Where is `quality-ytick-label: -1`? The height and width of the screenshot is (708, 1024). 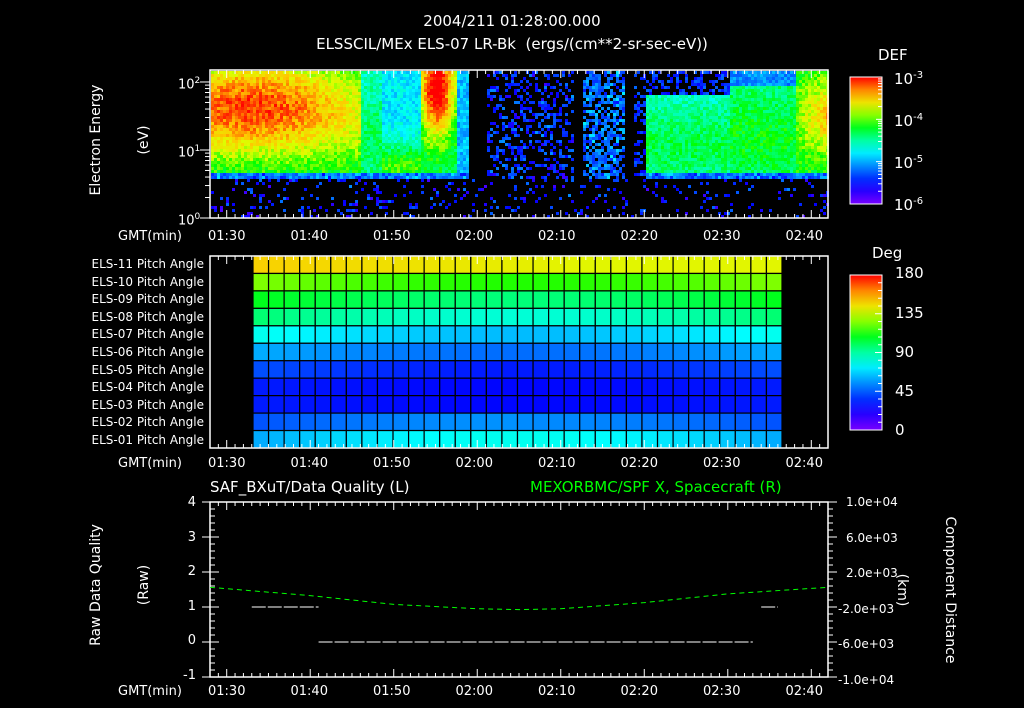
quality-ytick-label: -1 is located at coordinates (189, 675).